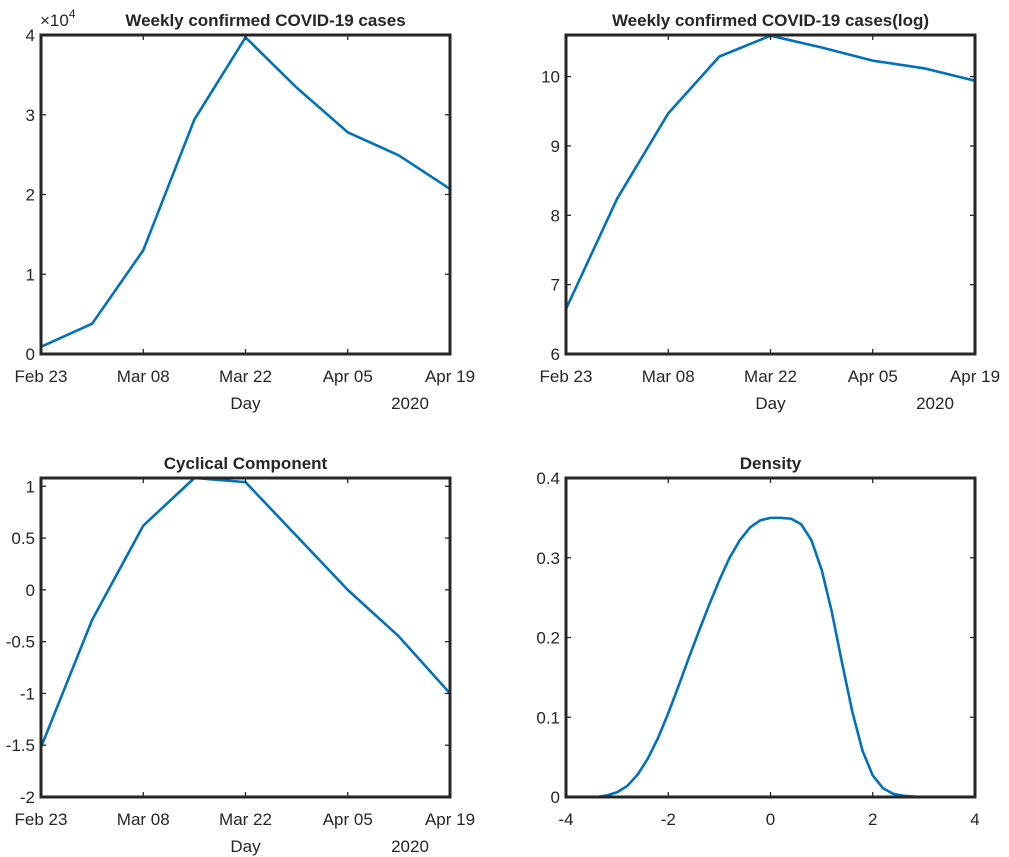  I want to click on x-tick-label: -2, so click(668, 819).